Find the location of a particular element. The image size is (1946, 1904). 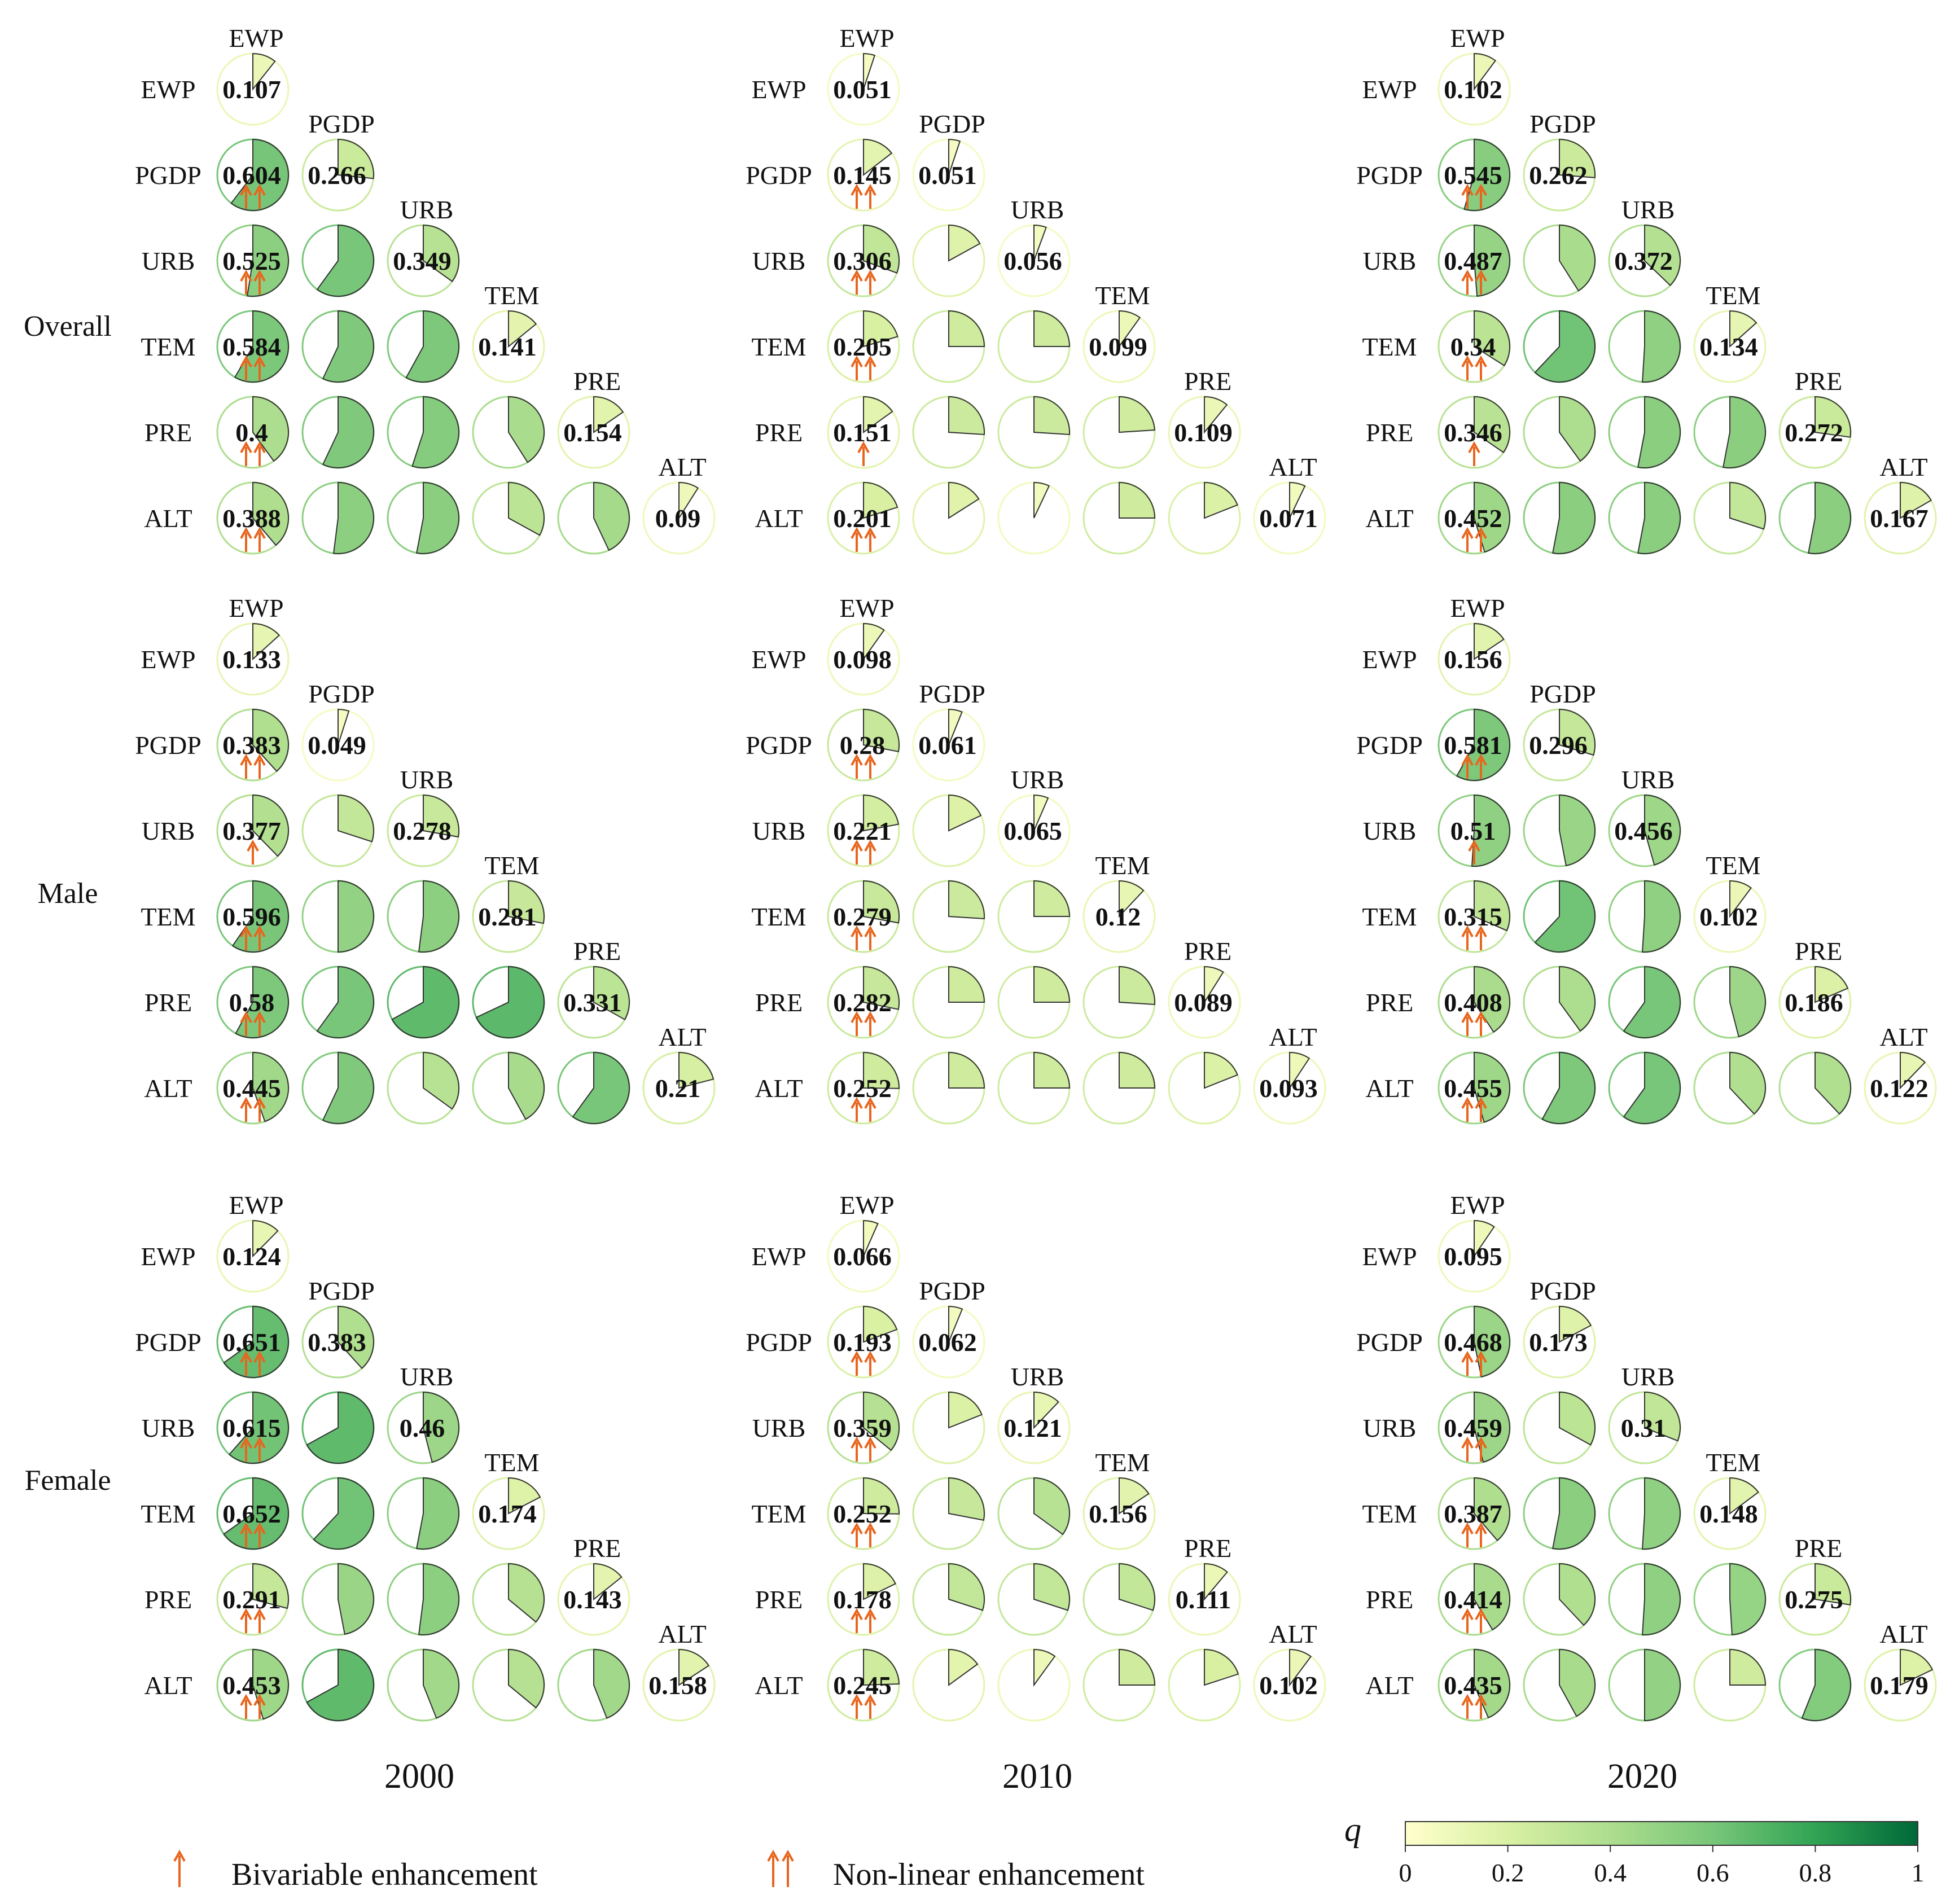

pie-value: 0.331 is located at coordinates (592, 1002).